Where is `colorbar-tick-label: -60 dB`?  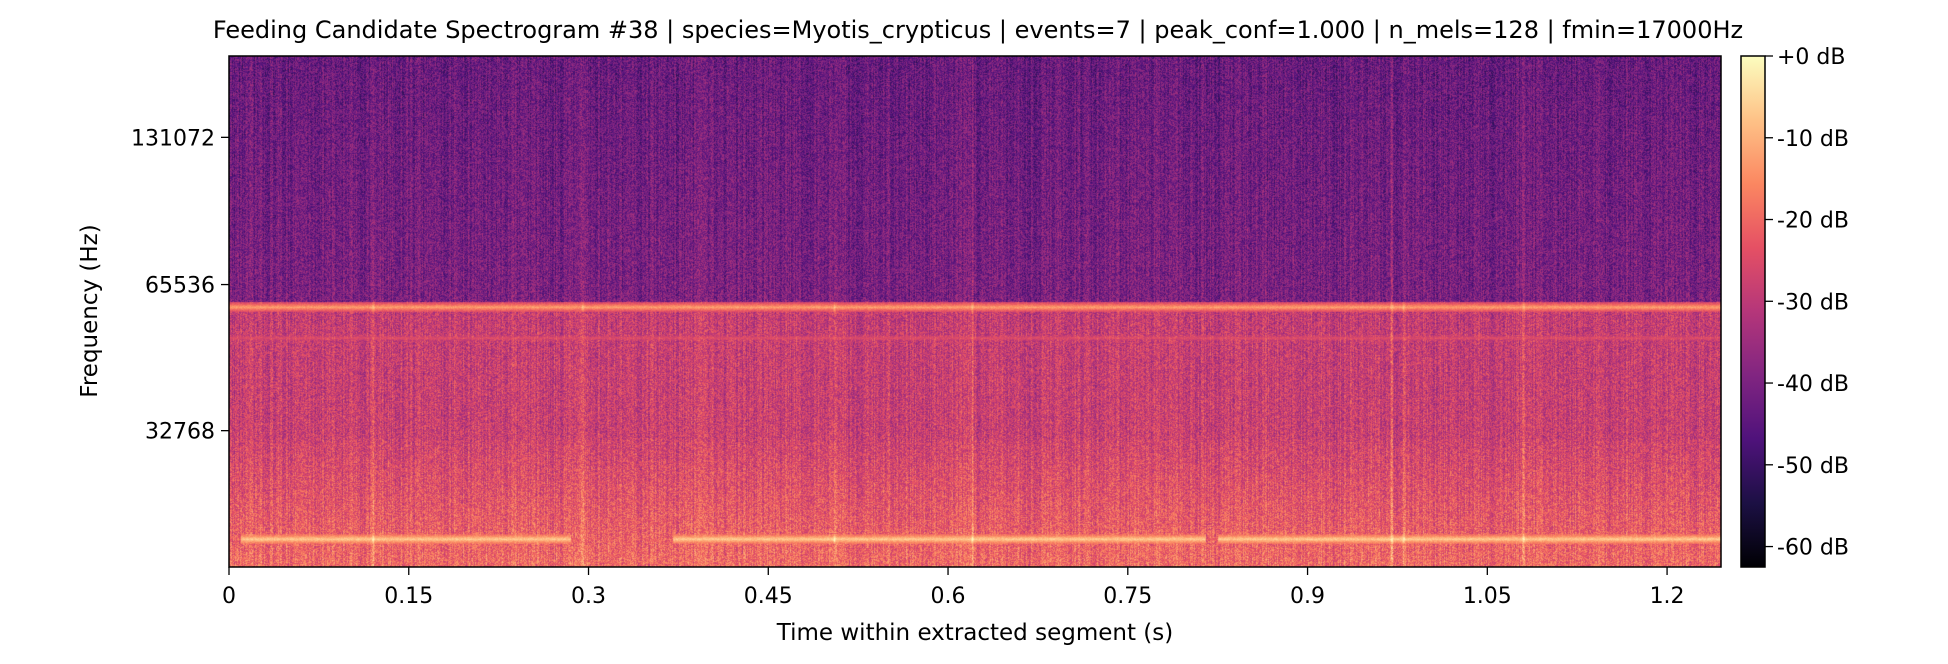 colorbar-tick-label: -60 dB is located at coordinates (1813, 548).